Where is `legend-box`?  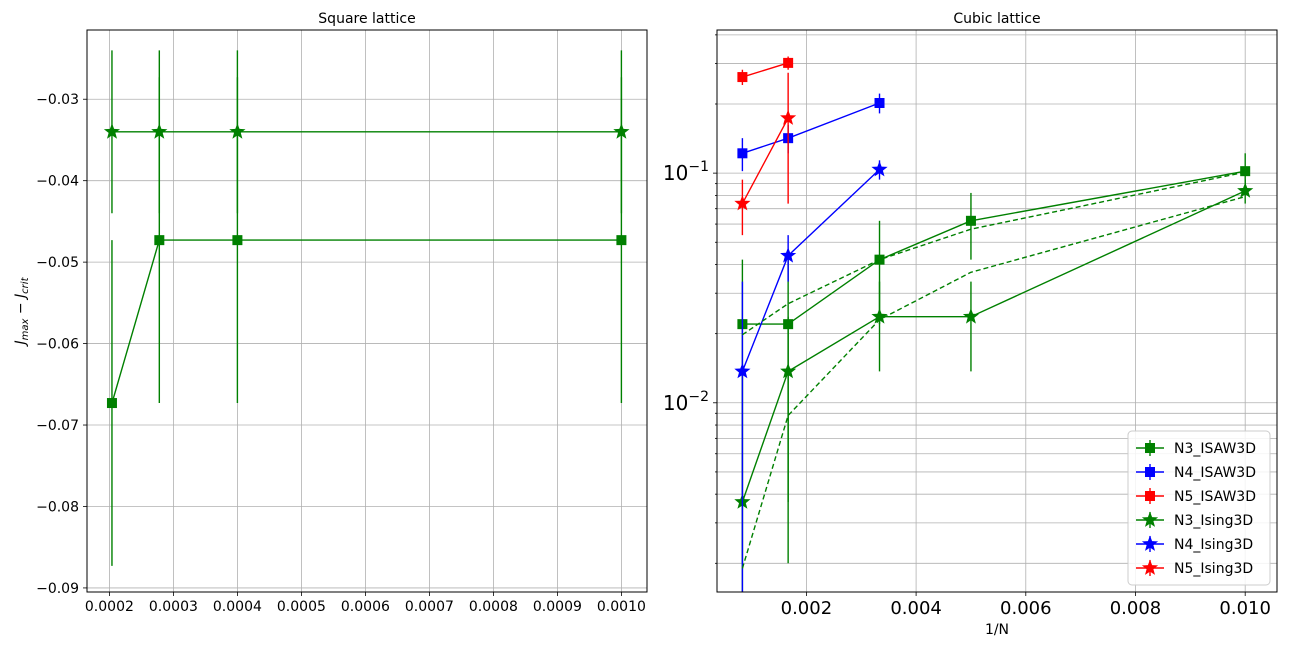 legend-box is located at coordinates (1199, 508).